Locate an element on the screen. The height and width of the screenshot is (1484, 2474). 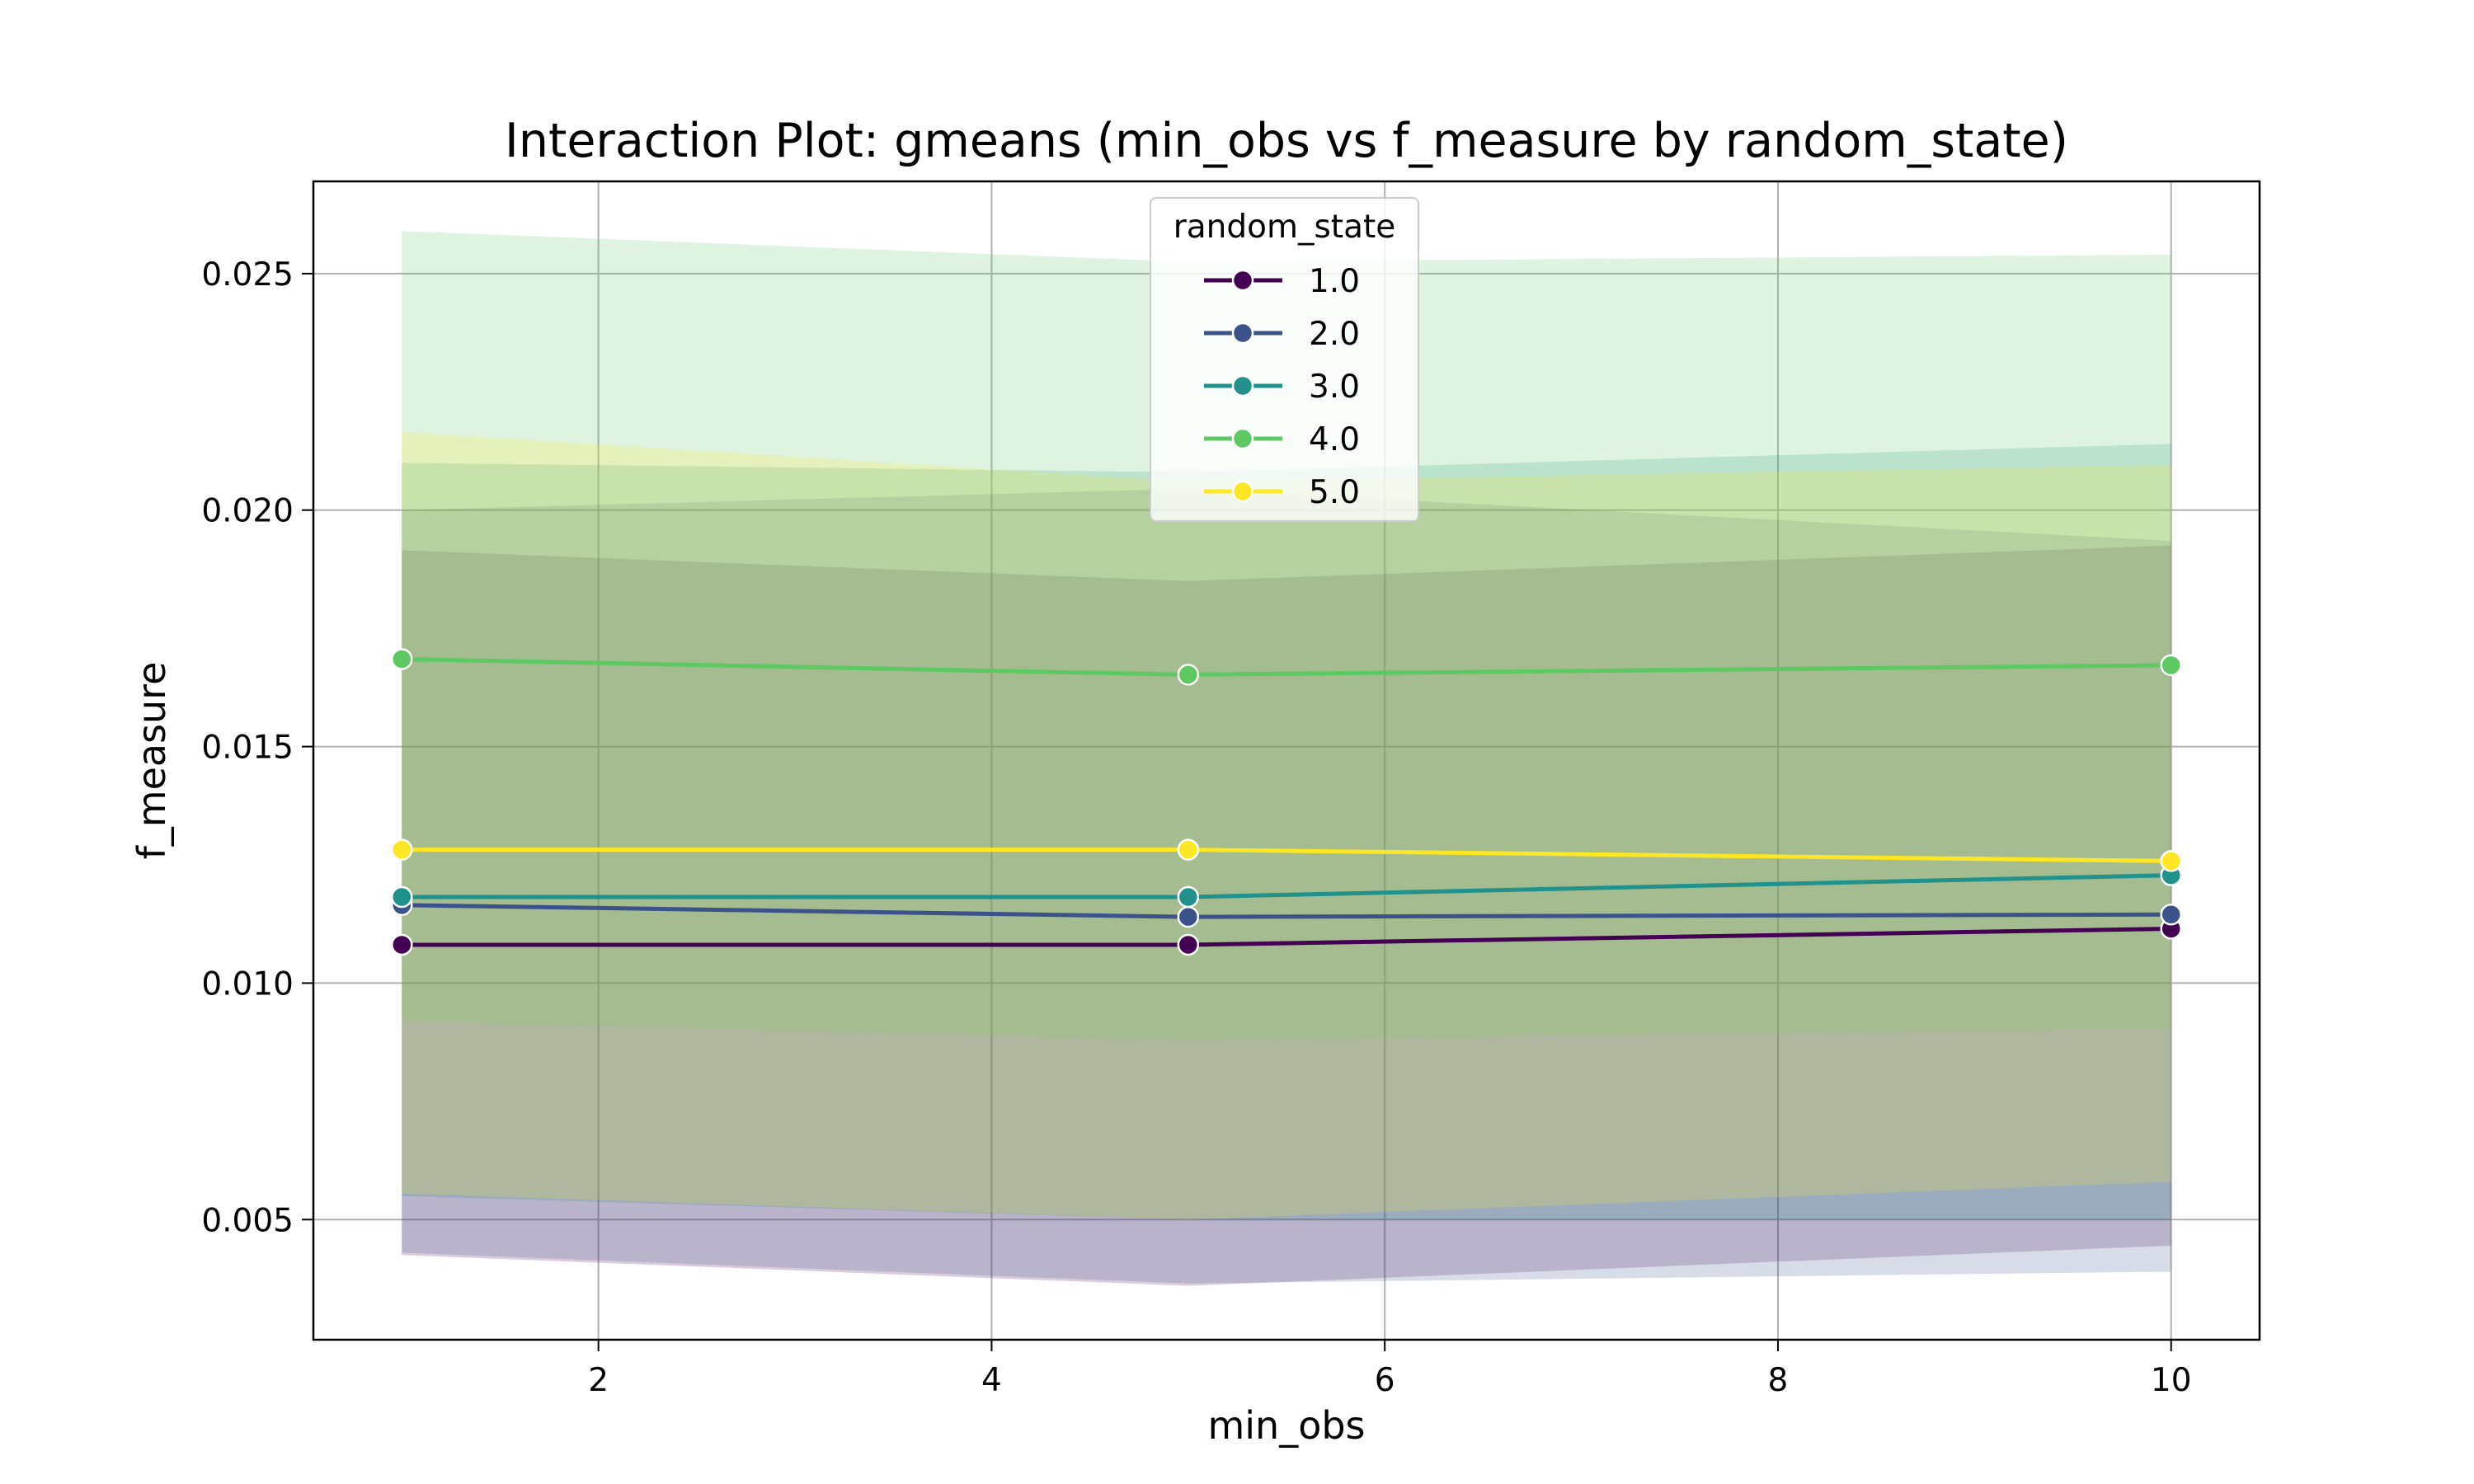
x-tick-label: 2 is located at coordinates (598, 1380).